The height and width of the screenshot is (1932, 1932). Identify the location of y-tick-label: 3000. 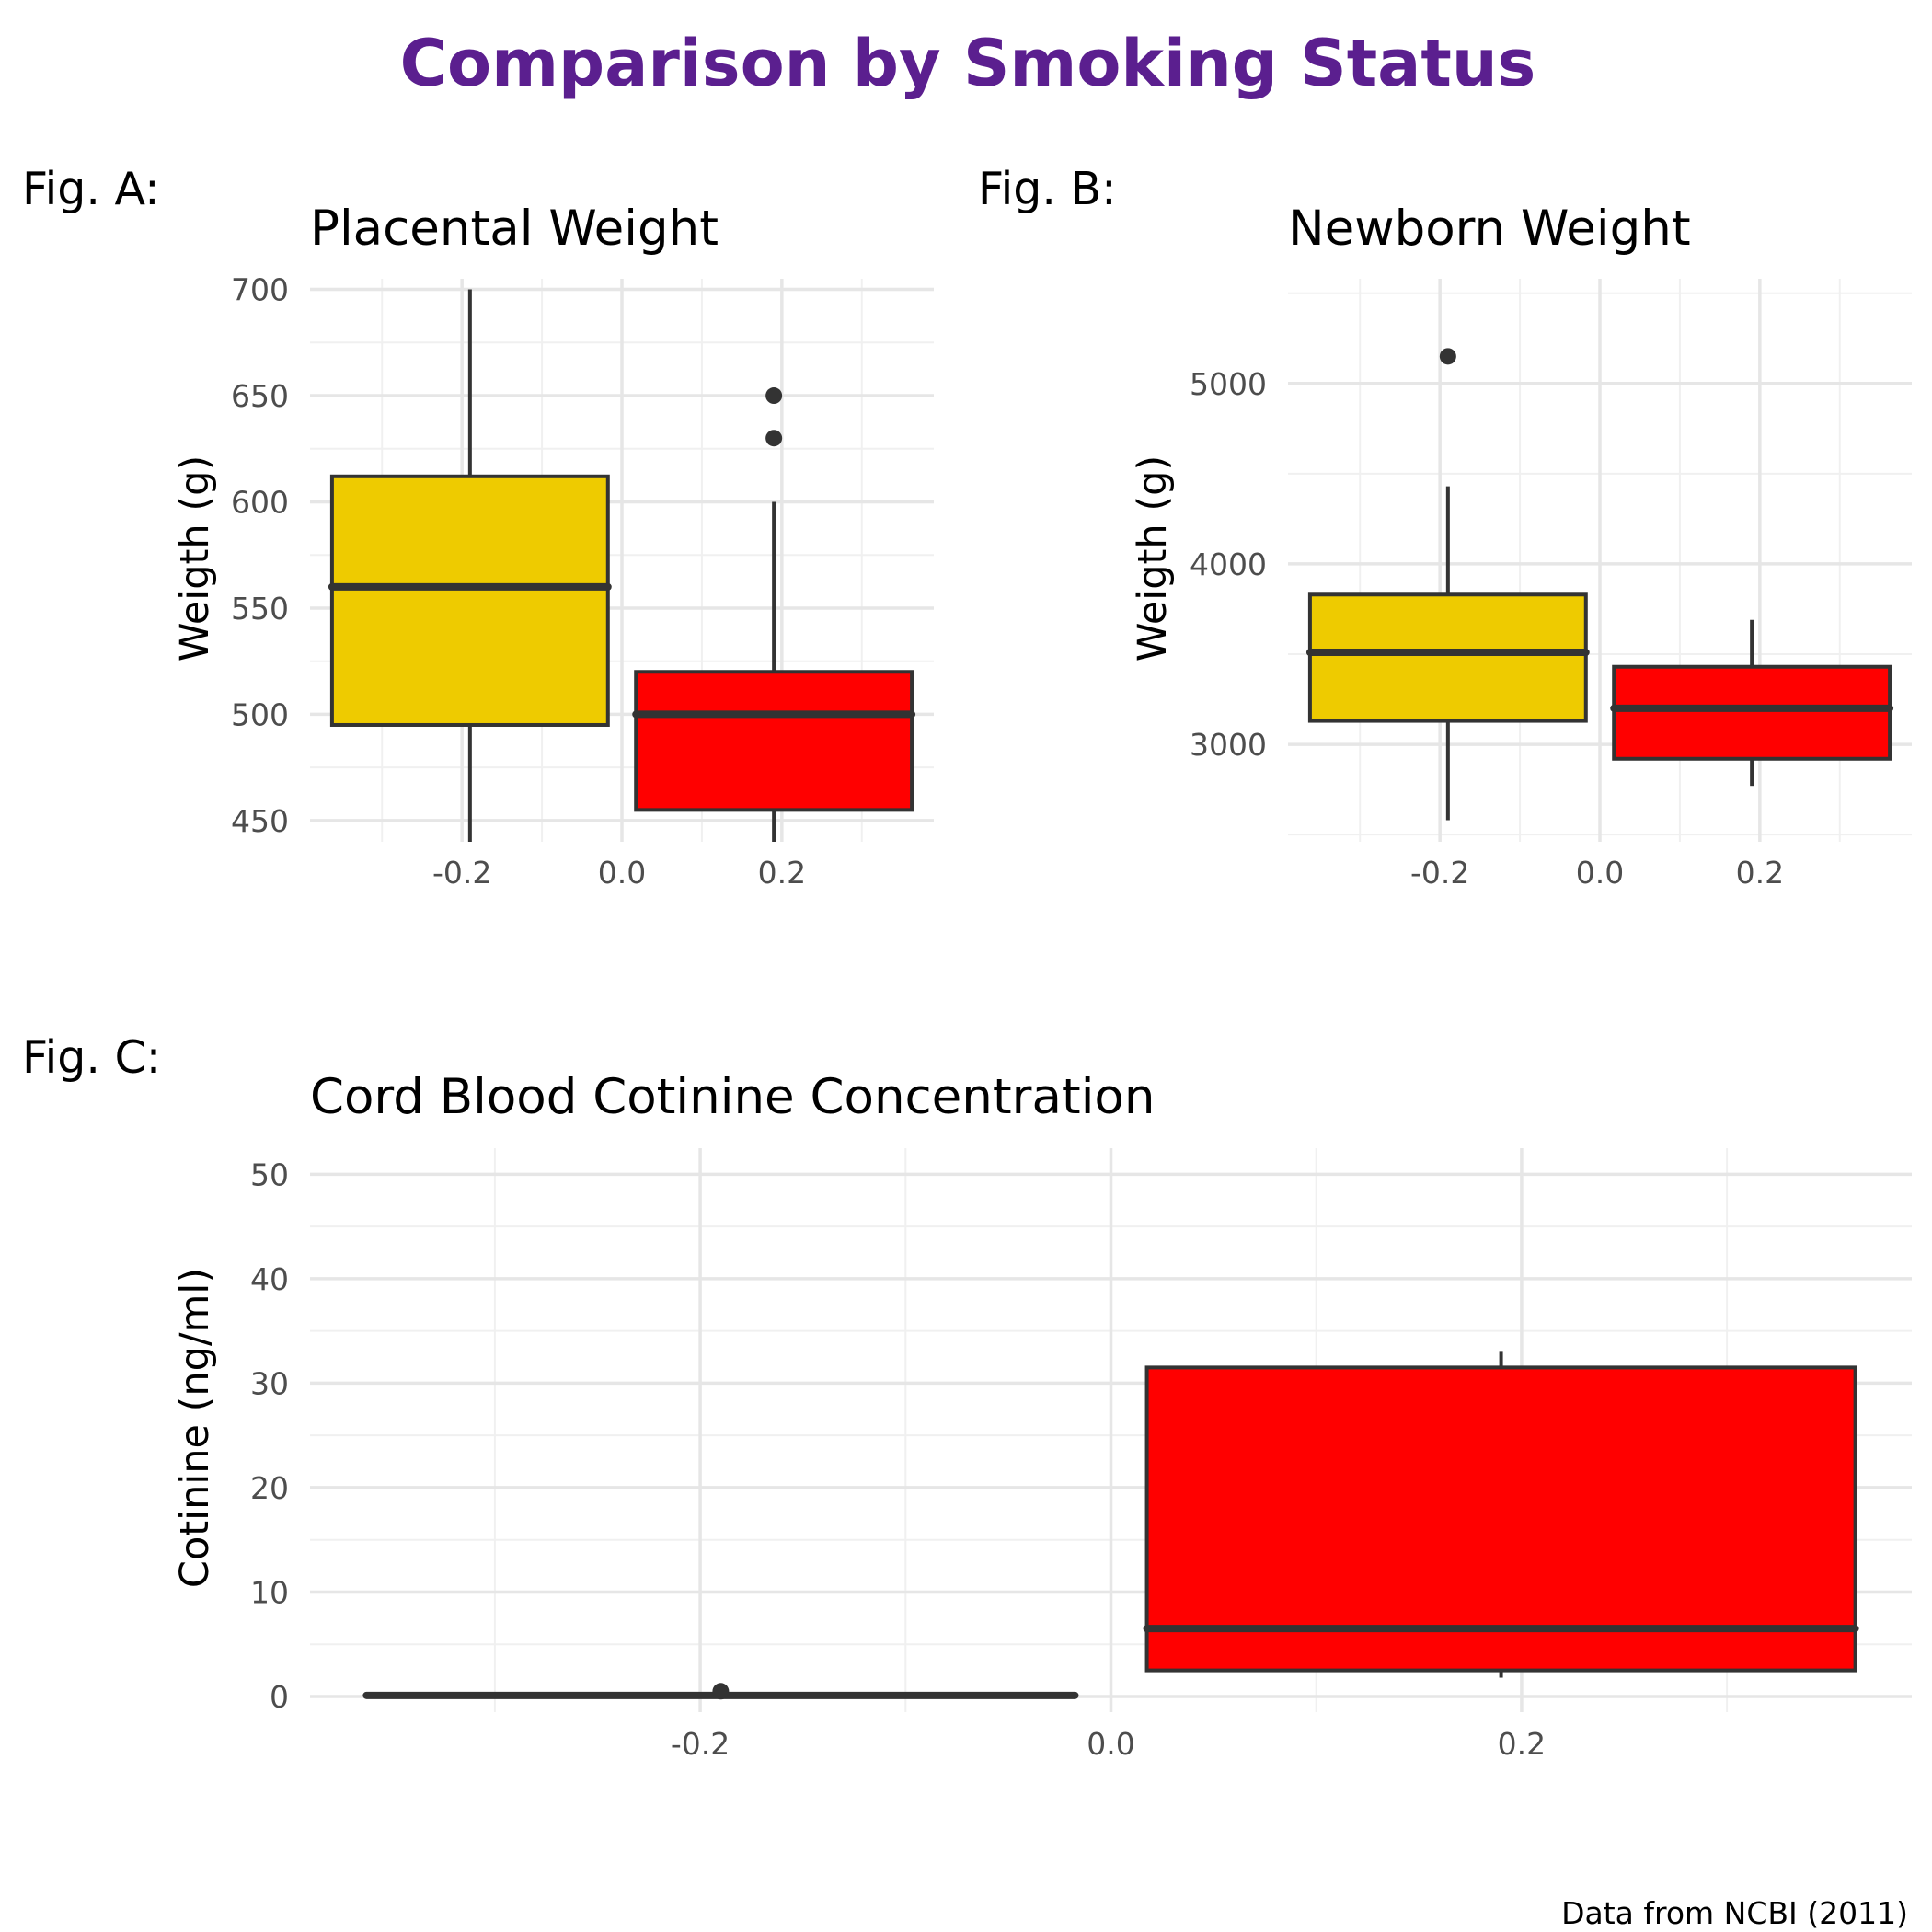
(1228, 745).